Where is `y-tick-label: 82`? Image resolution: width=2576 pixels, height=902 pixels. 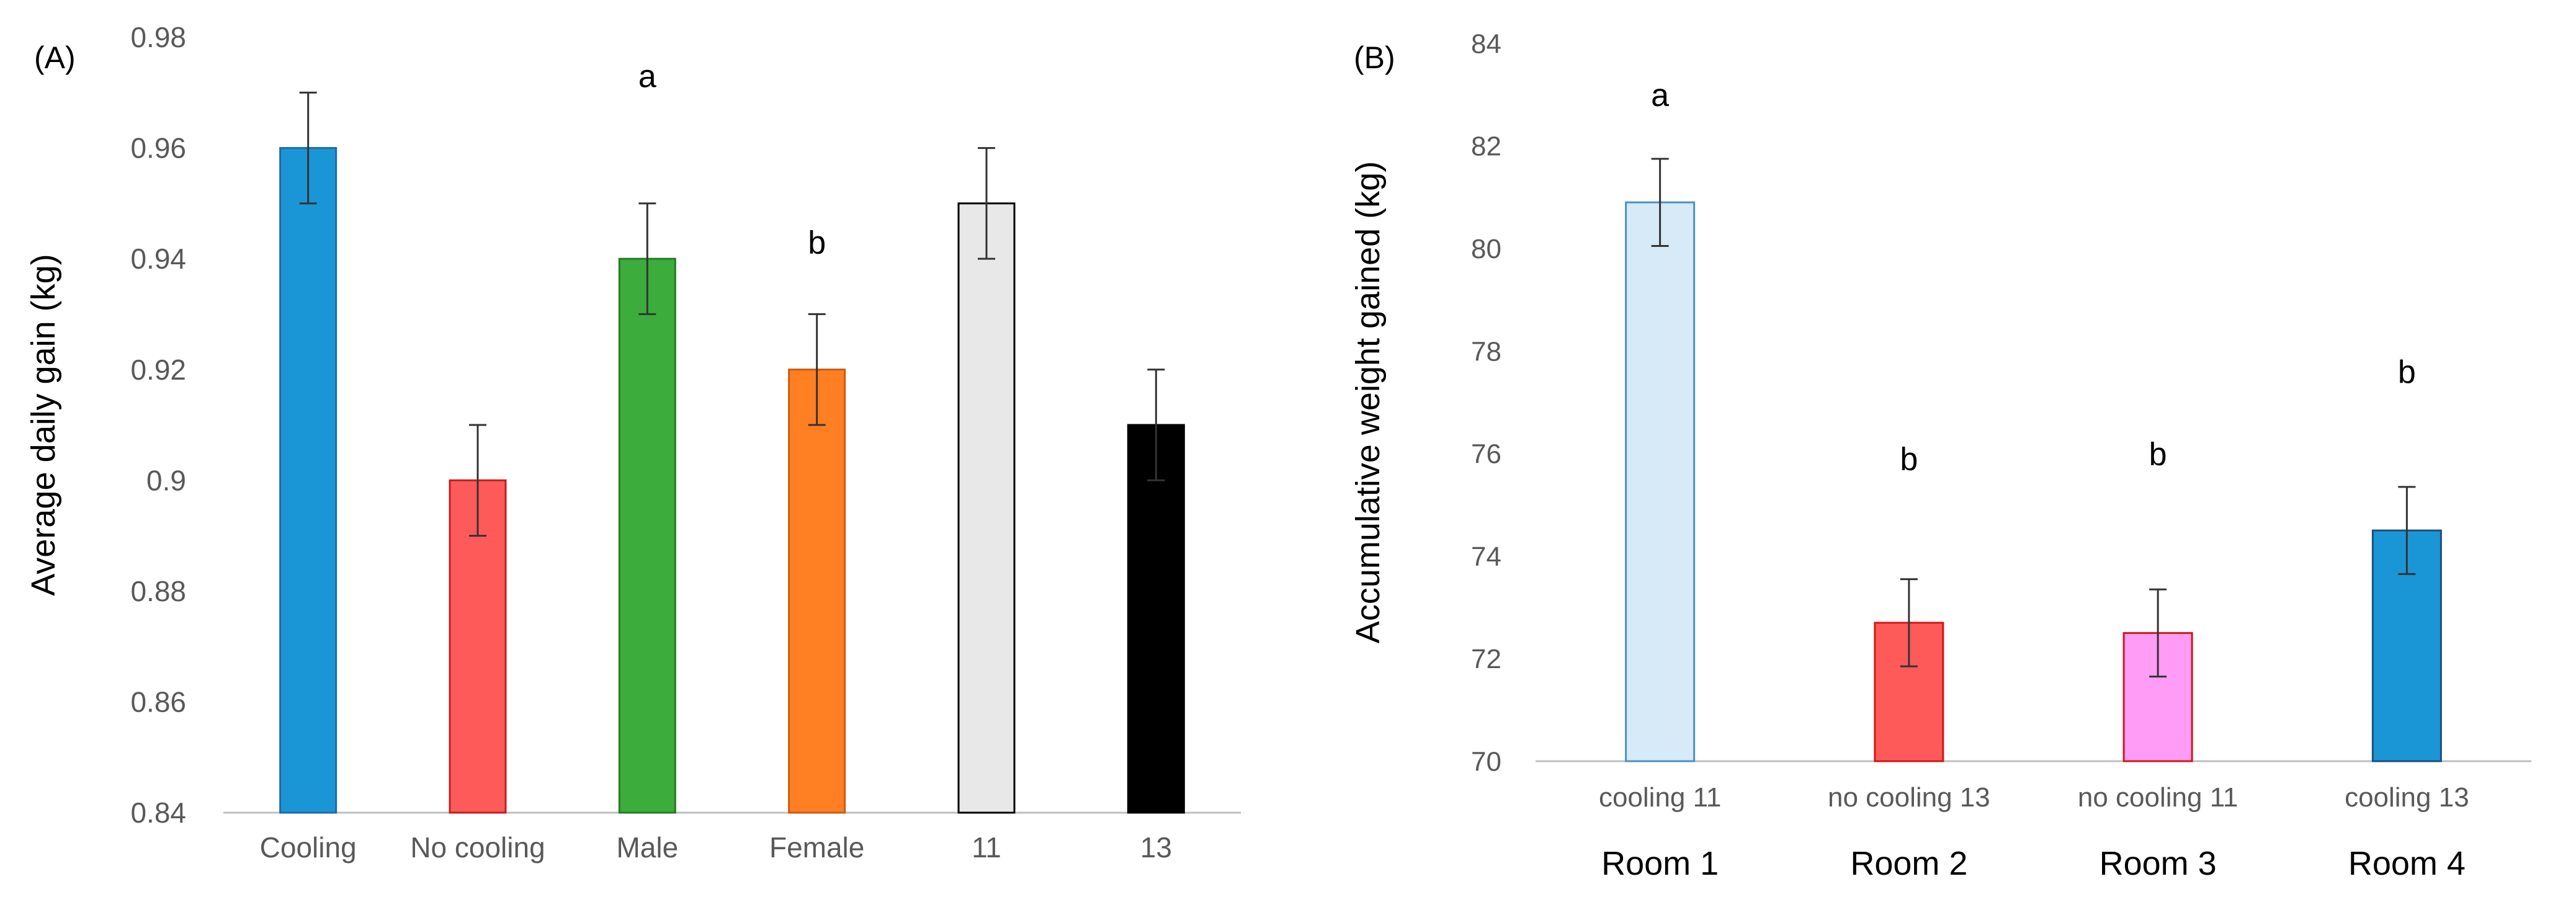
y-tick-label: 82 is located at coordinates (1486, 147).